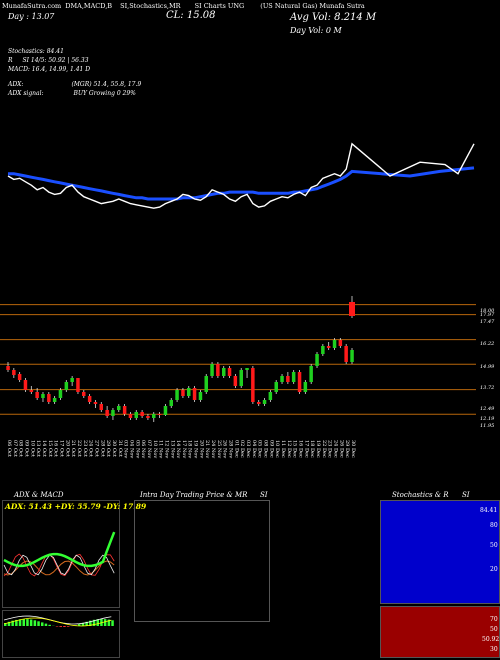  Describe the element at coordinates (166, 449) in the screenshot. I see `date-tick-label: 12 Nov` at that location.